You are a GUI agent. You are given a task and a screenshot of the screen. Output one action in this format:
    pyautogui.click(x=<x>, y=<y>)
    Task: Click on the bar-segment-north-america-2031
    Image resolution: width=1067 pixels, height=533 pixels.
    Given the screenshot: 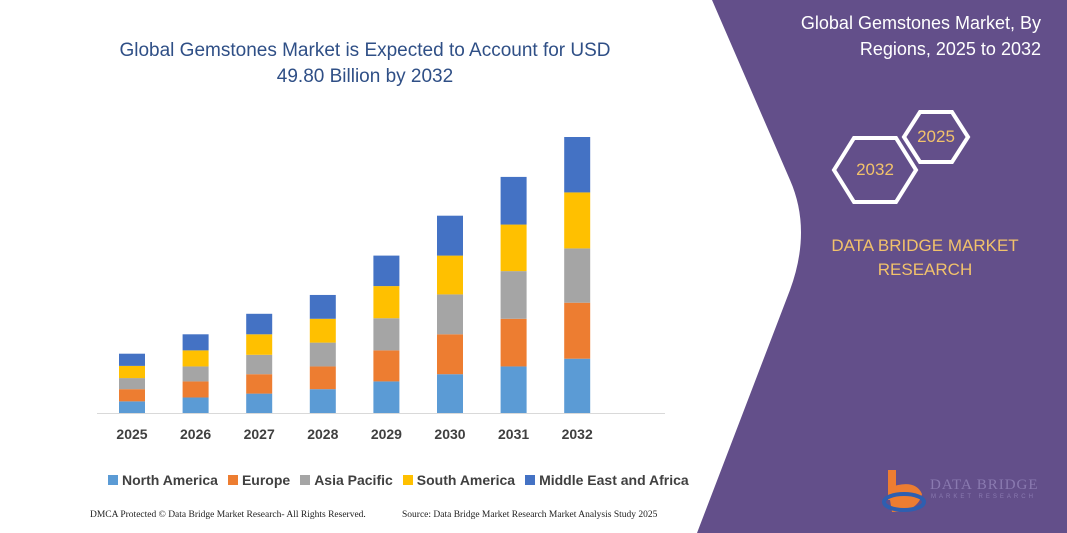 What is the action you would take?
    pyautogui.click(x=513, y=389)
    